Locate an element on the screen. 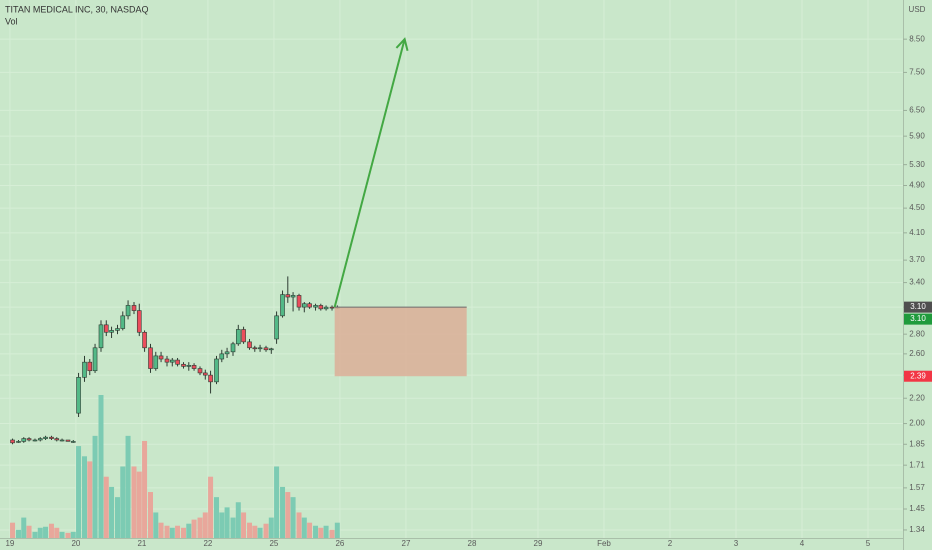 This screenshot has width=932, height=550. x-tick-label: 22 is located at coordinates (207, 543).